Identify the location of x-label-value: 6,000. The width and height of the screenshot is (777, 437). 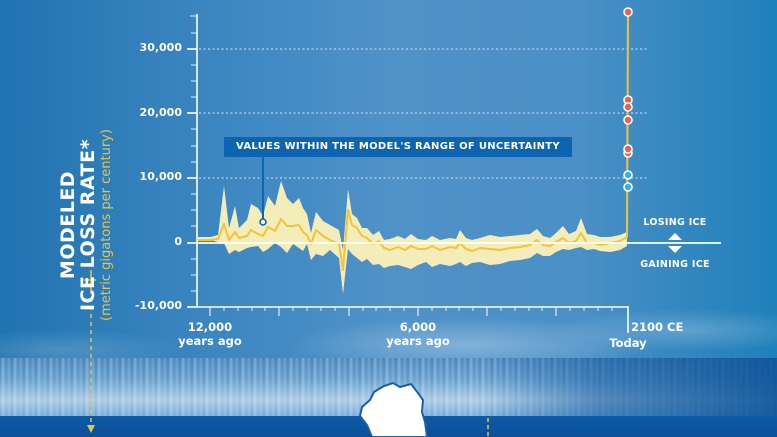
(418, 327).